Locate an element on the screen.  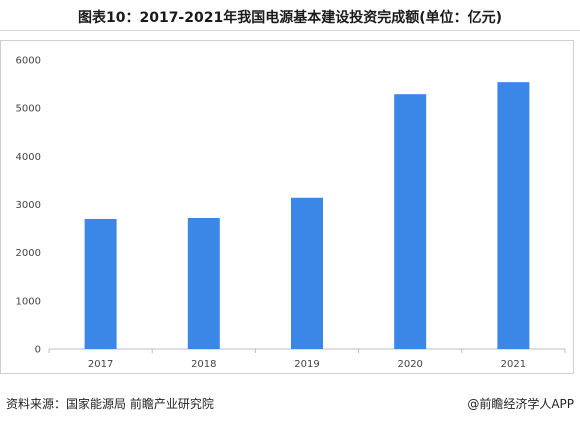
chart-title: 图表10：2017-2021年我国电源基本建设投资完成额(单位：亿元) is located at coordinates (290, 18).